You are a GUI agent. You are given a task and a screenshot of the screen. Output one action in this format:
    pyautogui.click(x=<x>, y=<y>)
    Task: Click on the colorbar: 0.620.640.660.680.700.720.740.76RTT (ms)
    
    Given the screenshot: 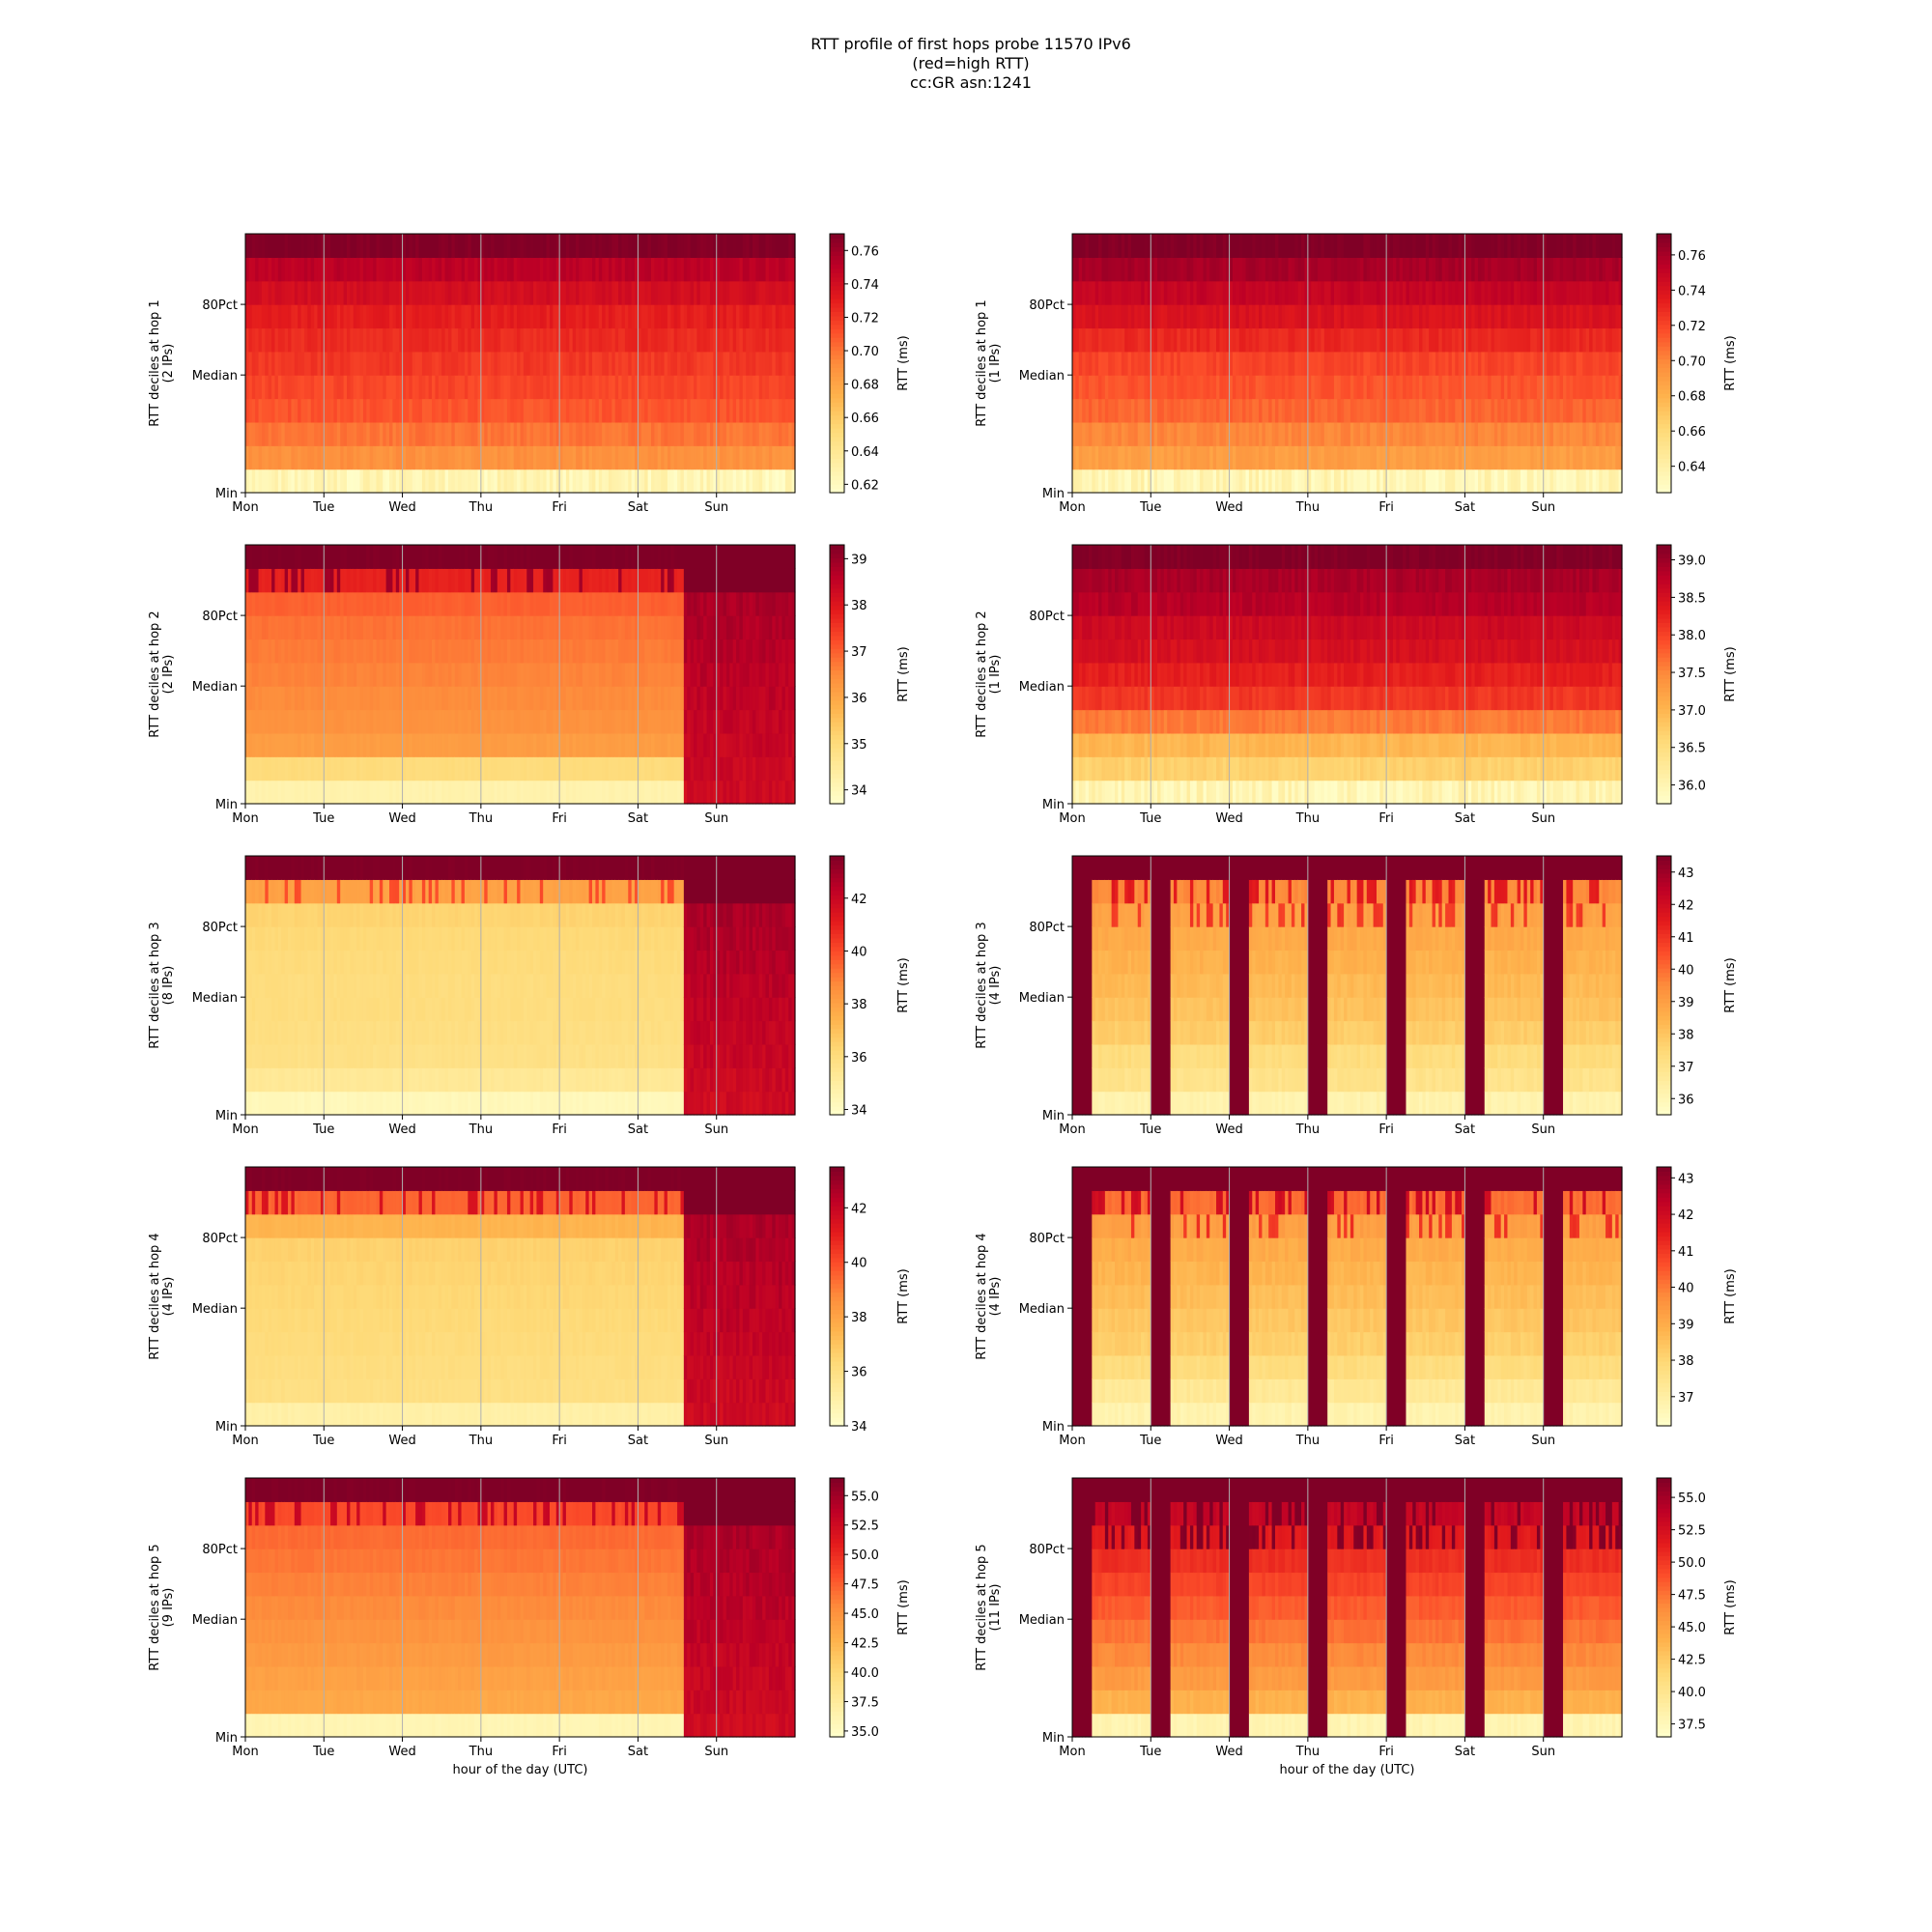 What is the action you would take?
    pyautogui.click(x=870, y=364)
    